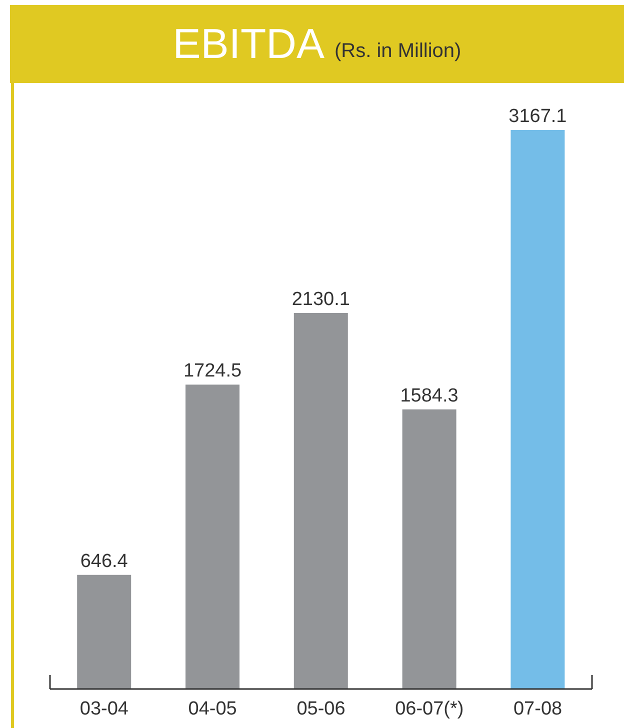 The height and width of the screenshot is (728, 624). I want to click on chart-subtitle: (Rs. in Million), so click(398, 51).